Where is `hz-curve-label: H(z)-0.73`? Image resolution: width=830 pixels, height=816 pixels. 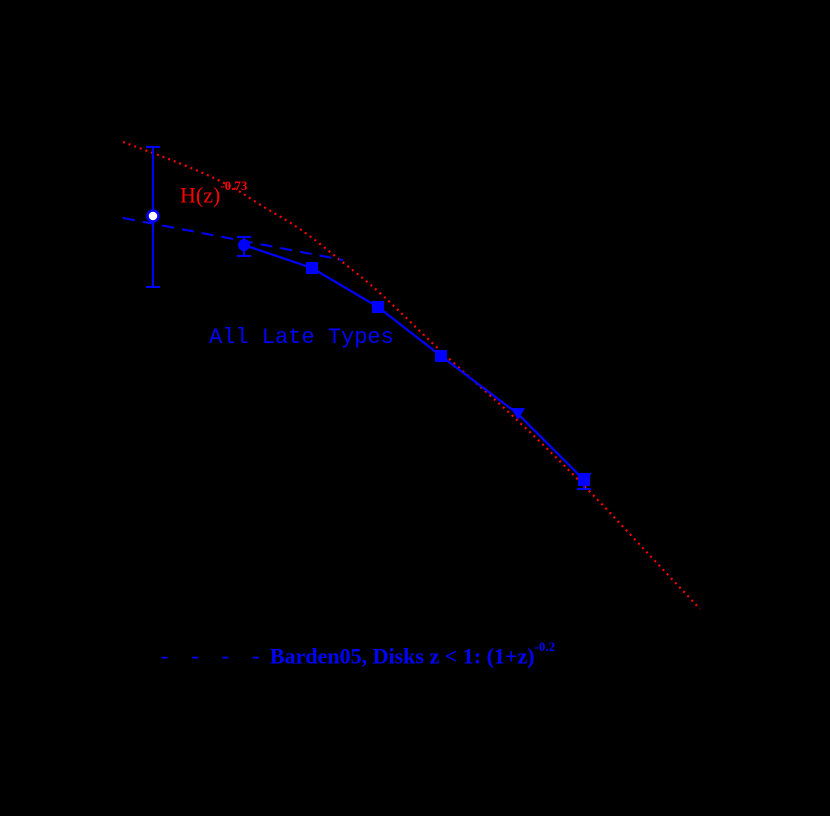 hz-curve-label: H(z)-0.73 is located at coordinates (214, 193).